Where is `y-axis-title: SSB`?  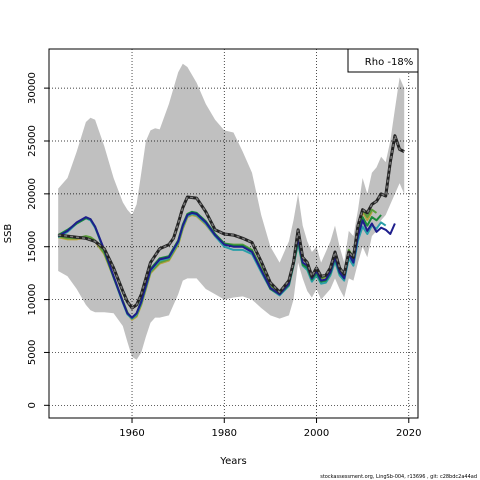
y-axis-title: SSB is located at coordinates (8, 234).